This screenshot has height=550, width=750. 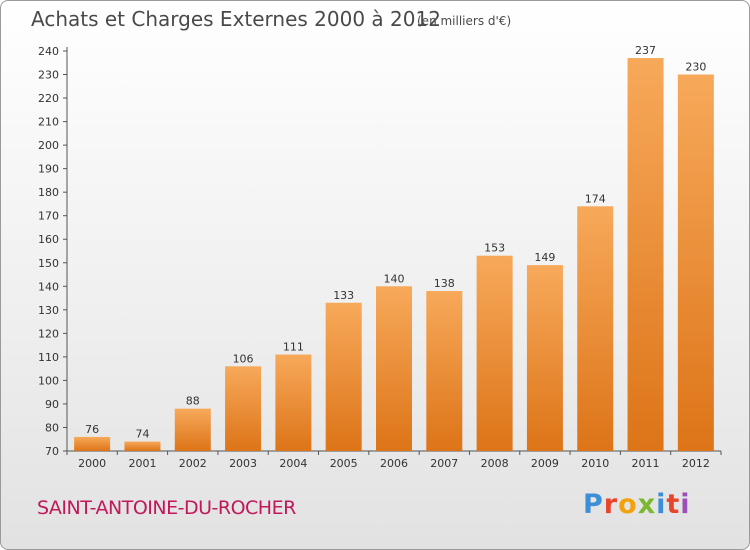 I want to click on y-tick-label: 210, so click(x=48, y=122).